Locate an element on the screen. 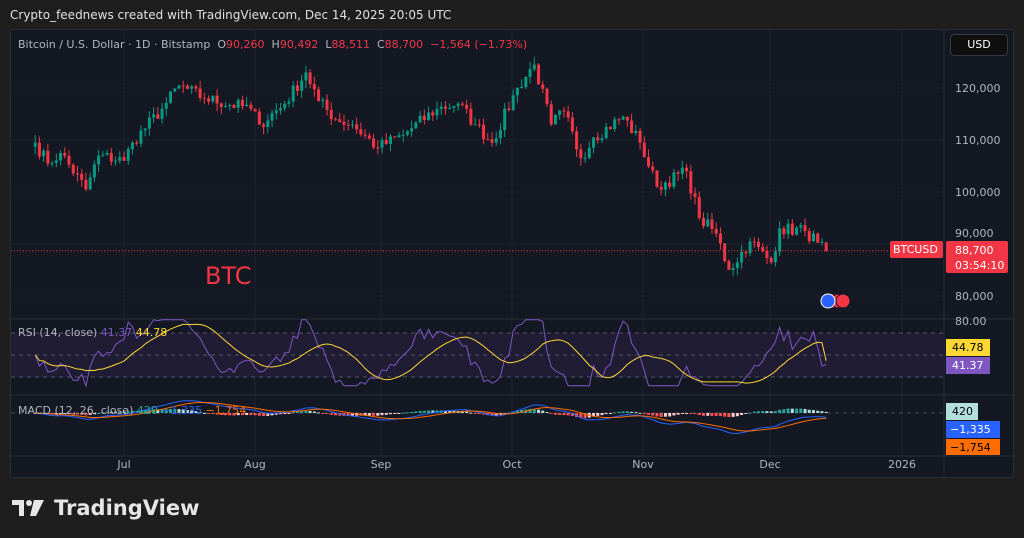 This screenshot has width=1024, height=538. macd-hist-badge-text: 420 is located at coordinates (962, 411).